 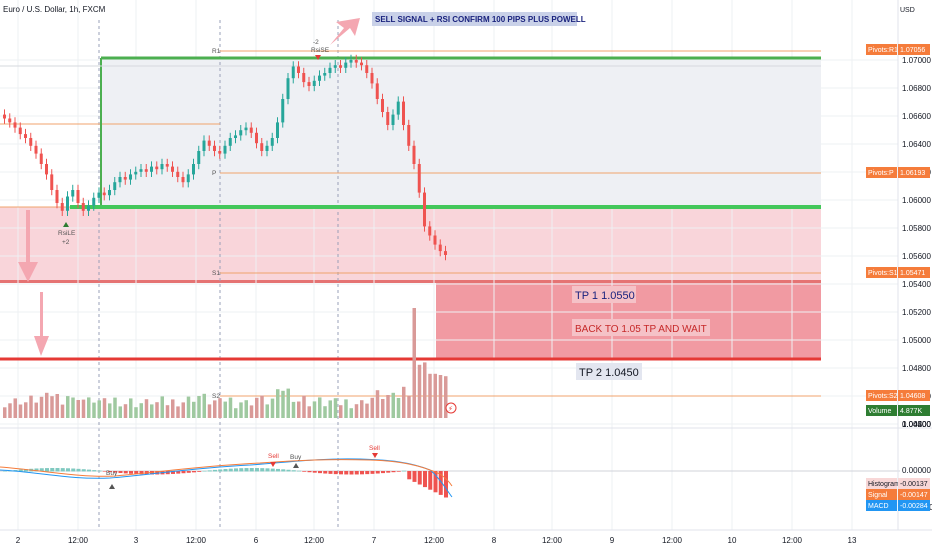 I want to click on macd-tick-label: 0.00000, so click(x=916, y=470).